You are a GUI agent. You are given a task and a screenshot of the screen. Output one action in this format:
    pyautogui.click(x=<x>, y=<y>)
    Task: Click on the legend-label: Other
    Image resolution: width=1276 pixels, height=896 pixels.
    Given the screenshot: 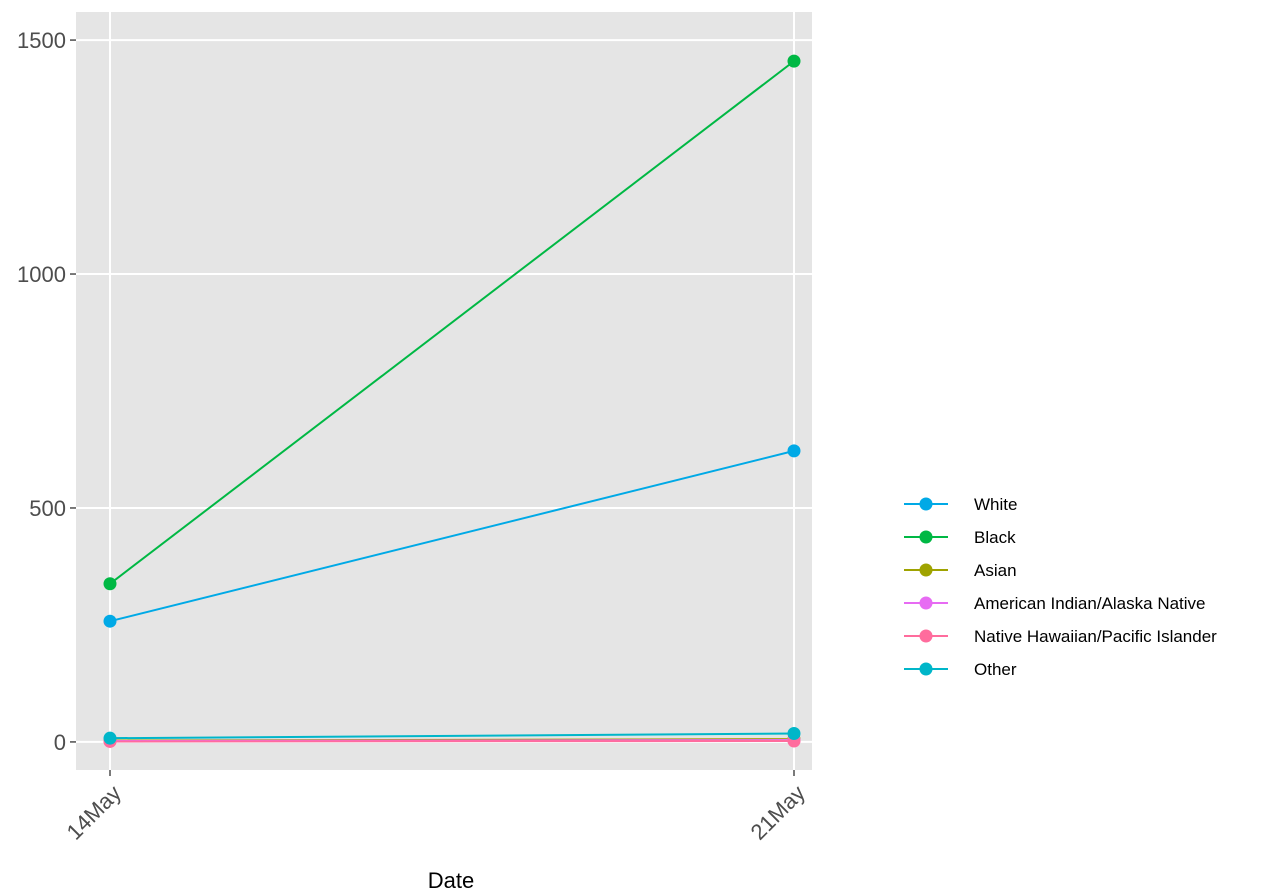 What is the action you would take?
    pyautogui.click(x=995, y=669)
    